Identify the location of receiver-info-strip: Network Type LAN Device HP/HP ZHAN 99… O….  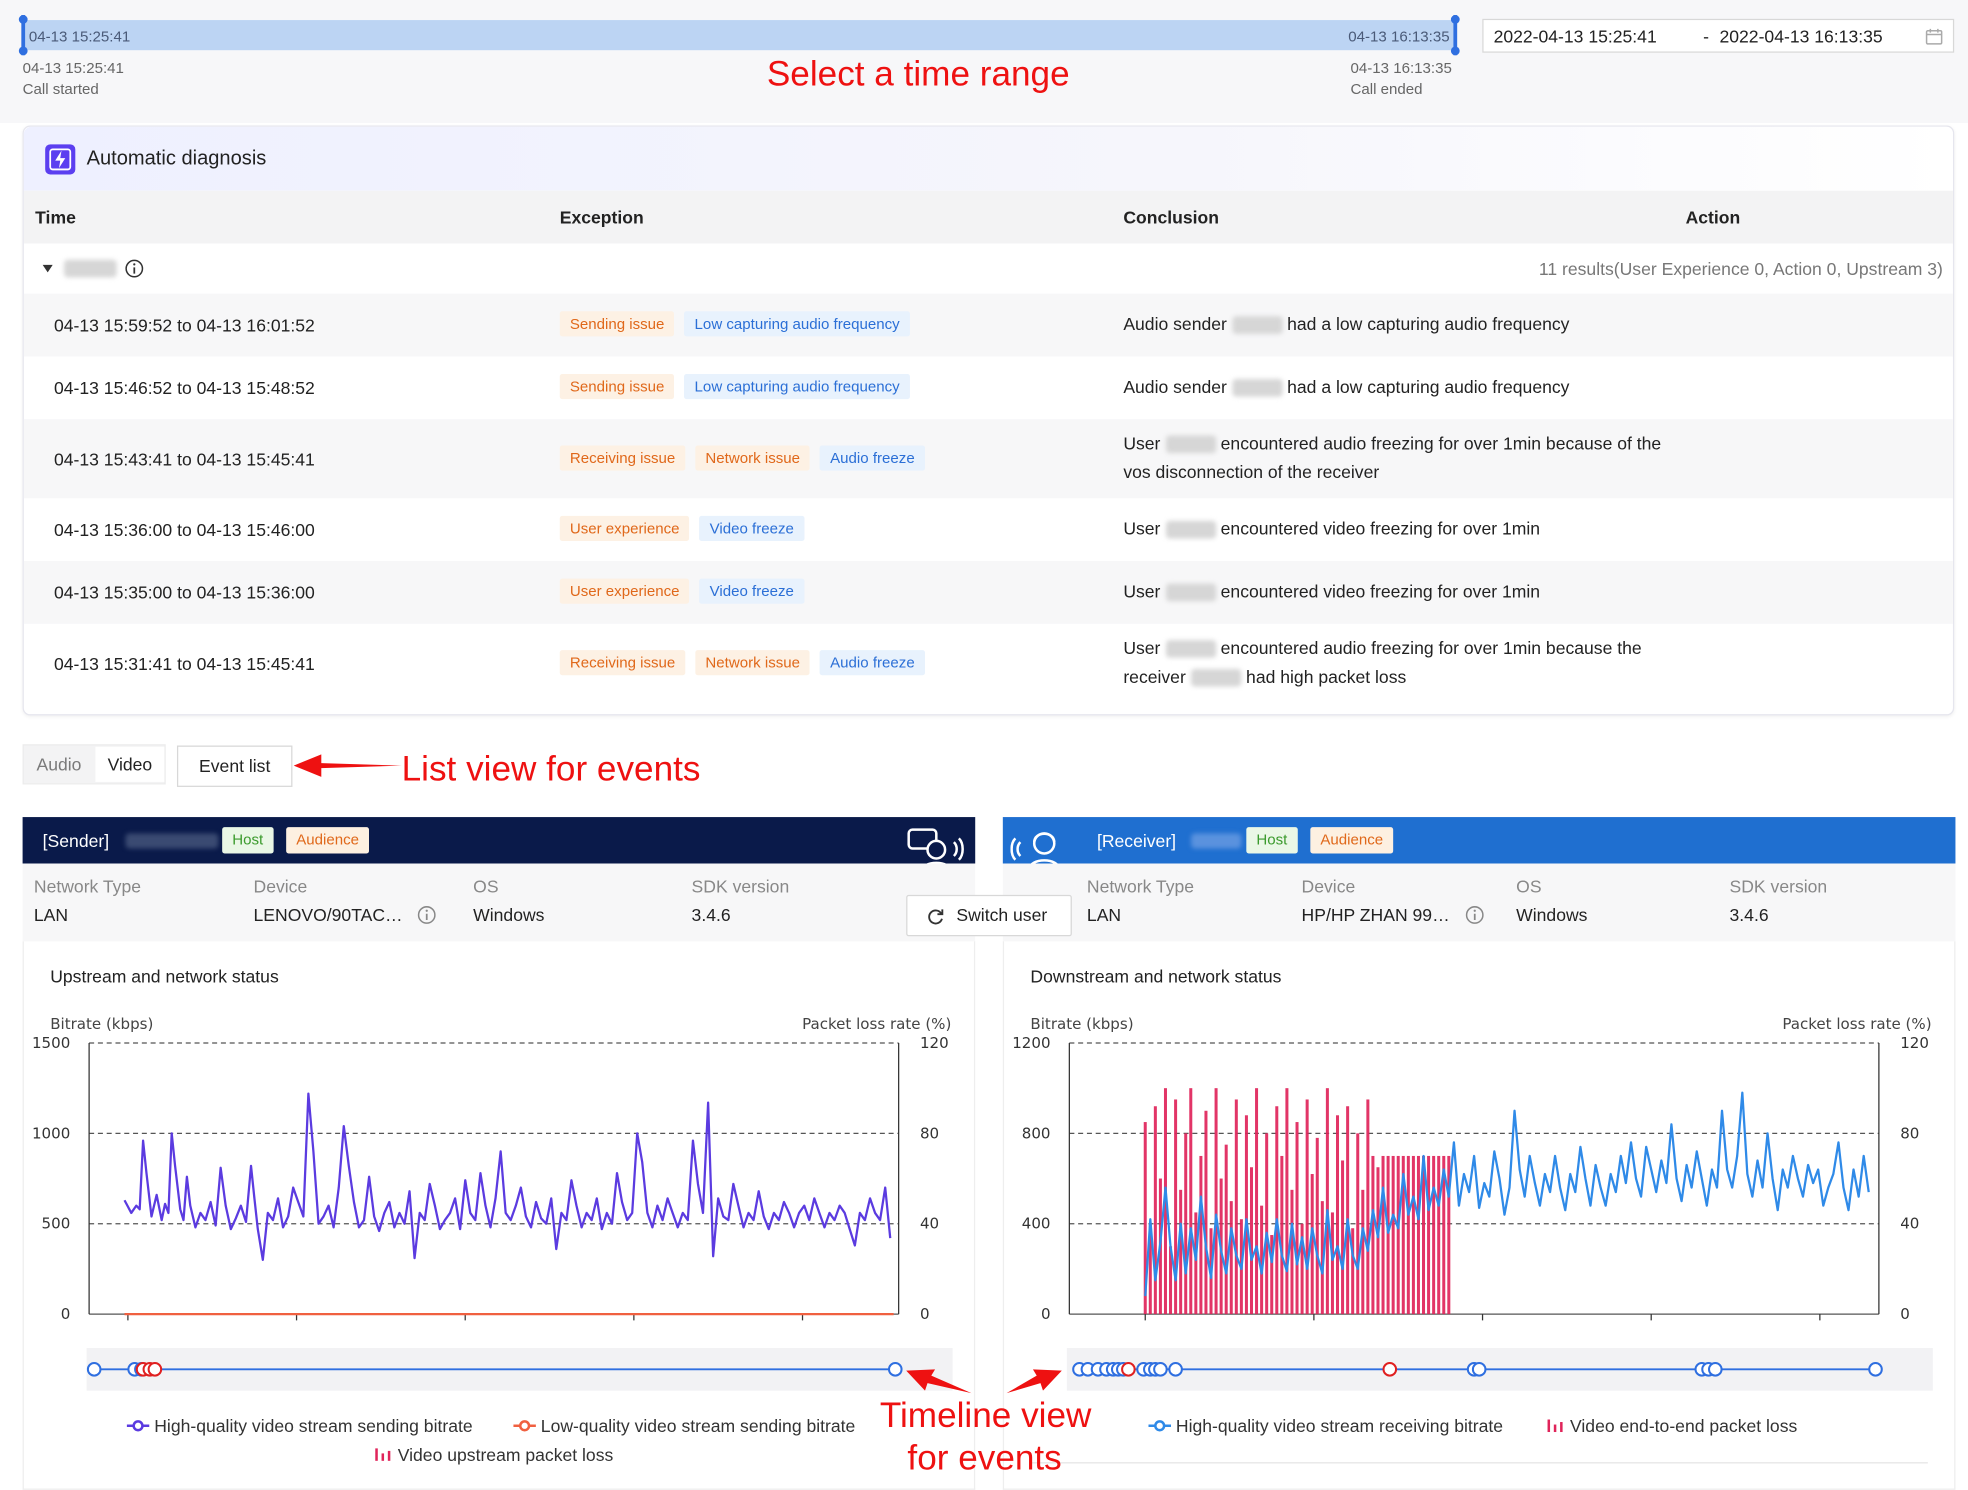
(1479, 902).